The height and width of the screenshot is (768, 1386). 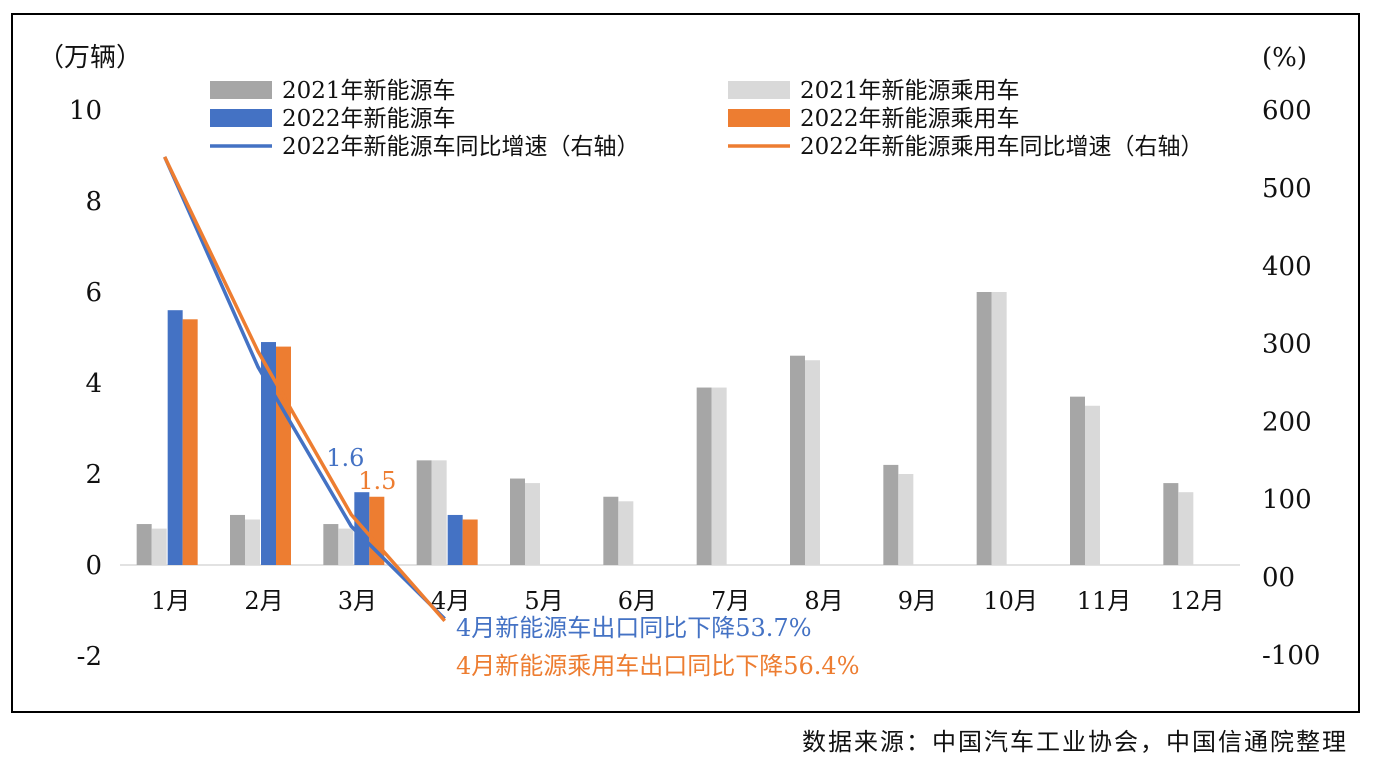 I want to click on x-tick-label: 11月, so click(x=1104, y=601).